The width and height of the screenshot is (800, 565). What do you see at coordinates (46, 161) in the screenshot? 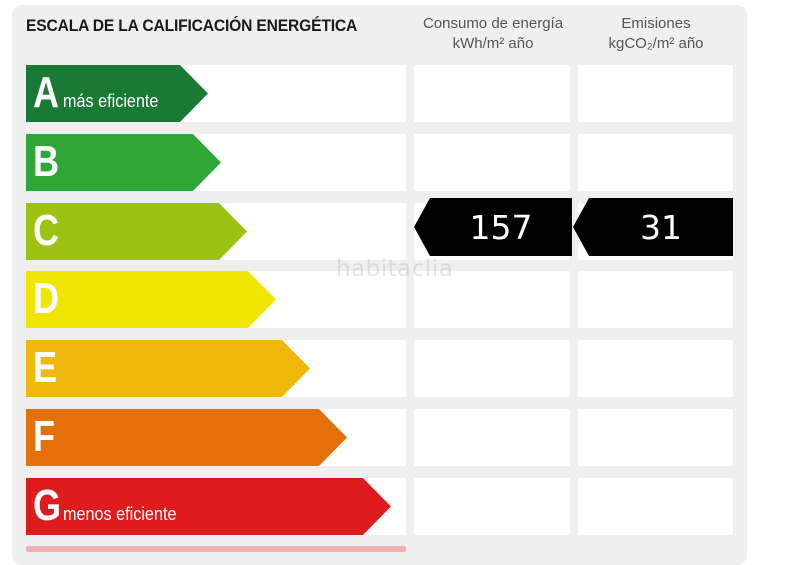
I see `rating-letter-b: B` at bounding box center [46, 161].